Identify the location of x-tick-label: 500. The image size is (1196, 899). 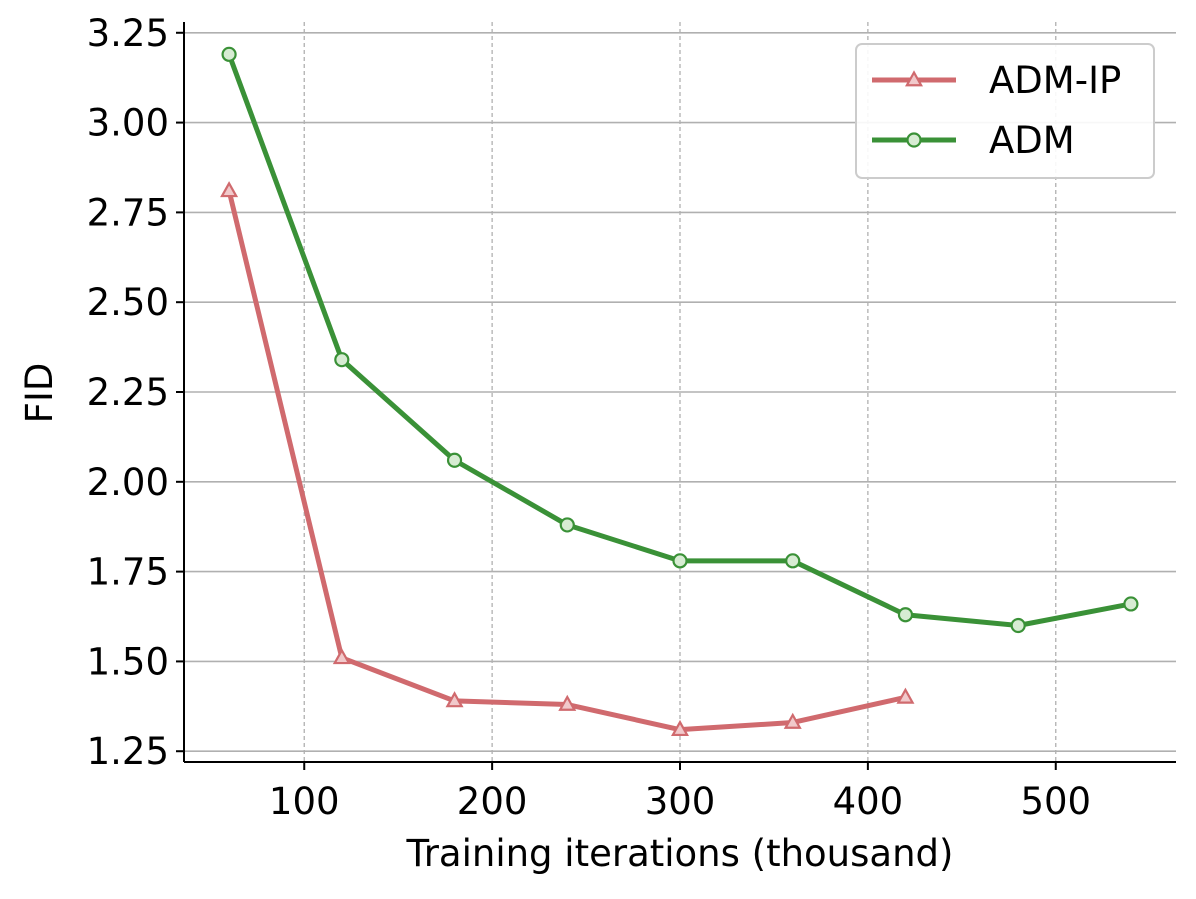
(1055, 801).